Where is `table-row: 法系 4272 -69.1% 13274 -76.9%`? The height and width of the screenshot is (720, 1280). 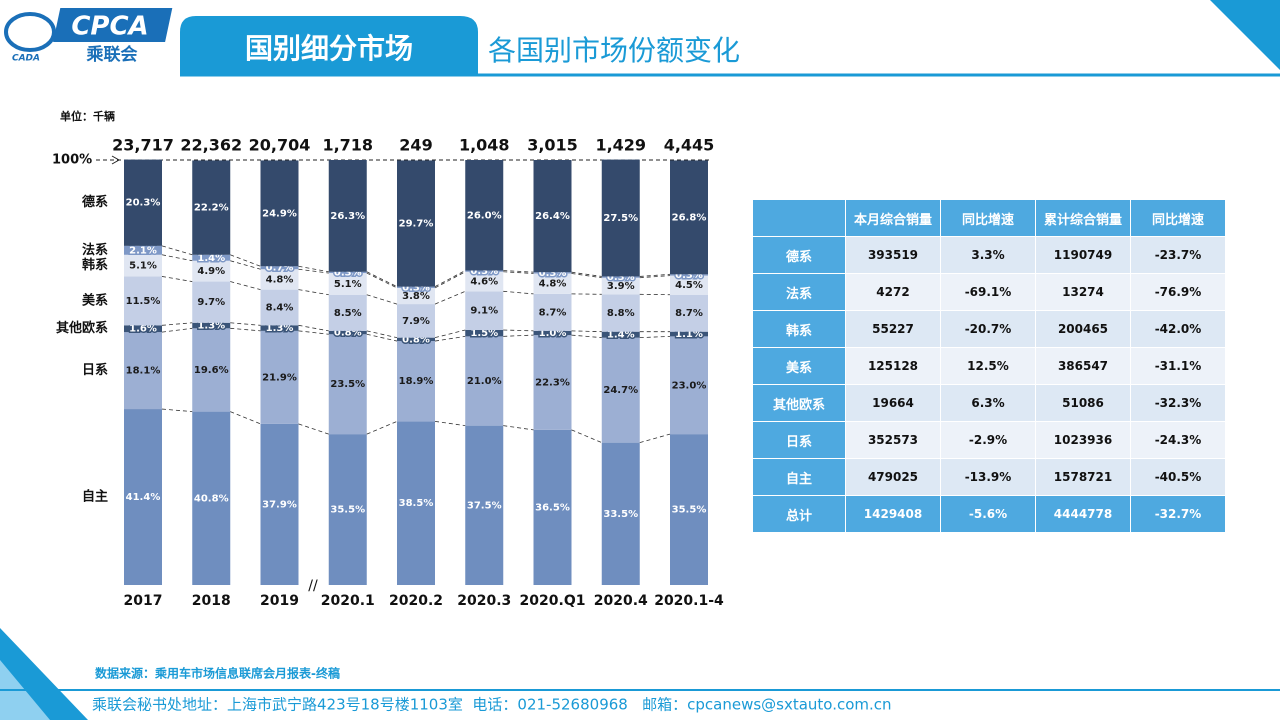
table-row: 法系 4272 -69.1% 13274 -76.9% is located at coordinates (989, 292).